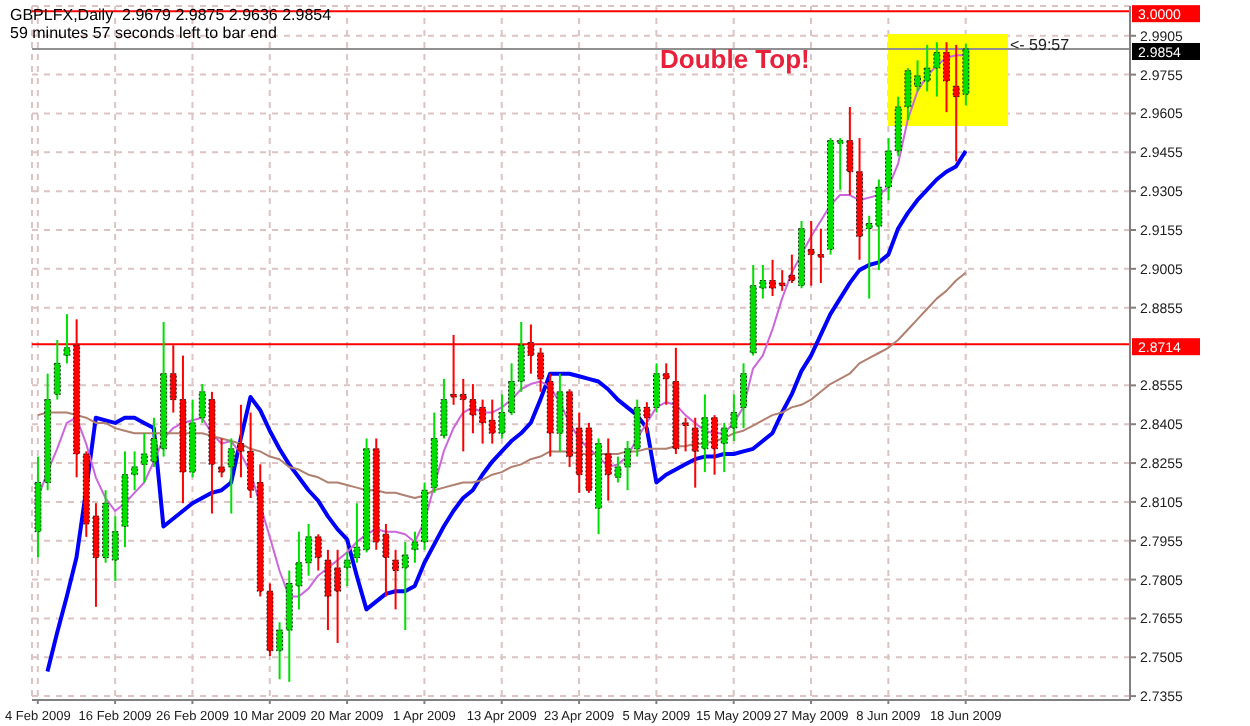 Image resolution: width=1250 pixels, height=726 pixels. Describe the element at coordinates (1040, 45) in the screenshot. I see `text: <- 59:57` at that location.